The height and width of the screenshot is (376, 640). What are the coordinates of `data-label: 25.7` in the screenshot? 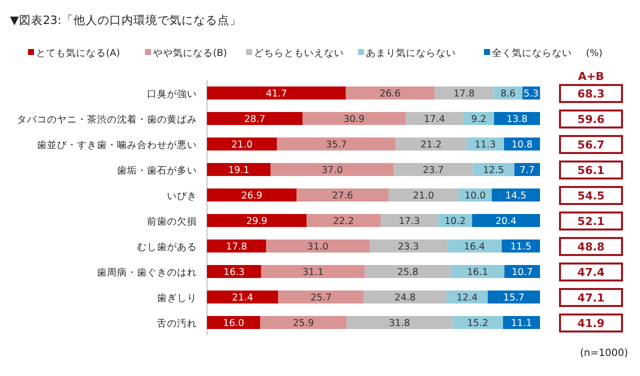 It's located at (321, 298).